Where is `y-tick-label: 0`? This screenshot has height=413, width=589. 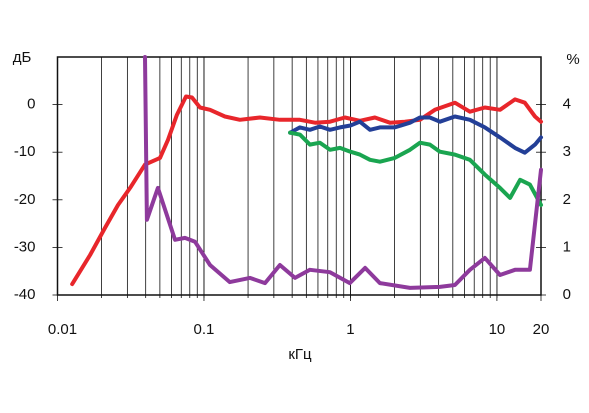
y-tick-label: 0 is located at coordinates (31, 104).